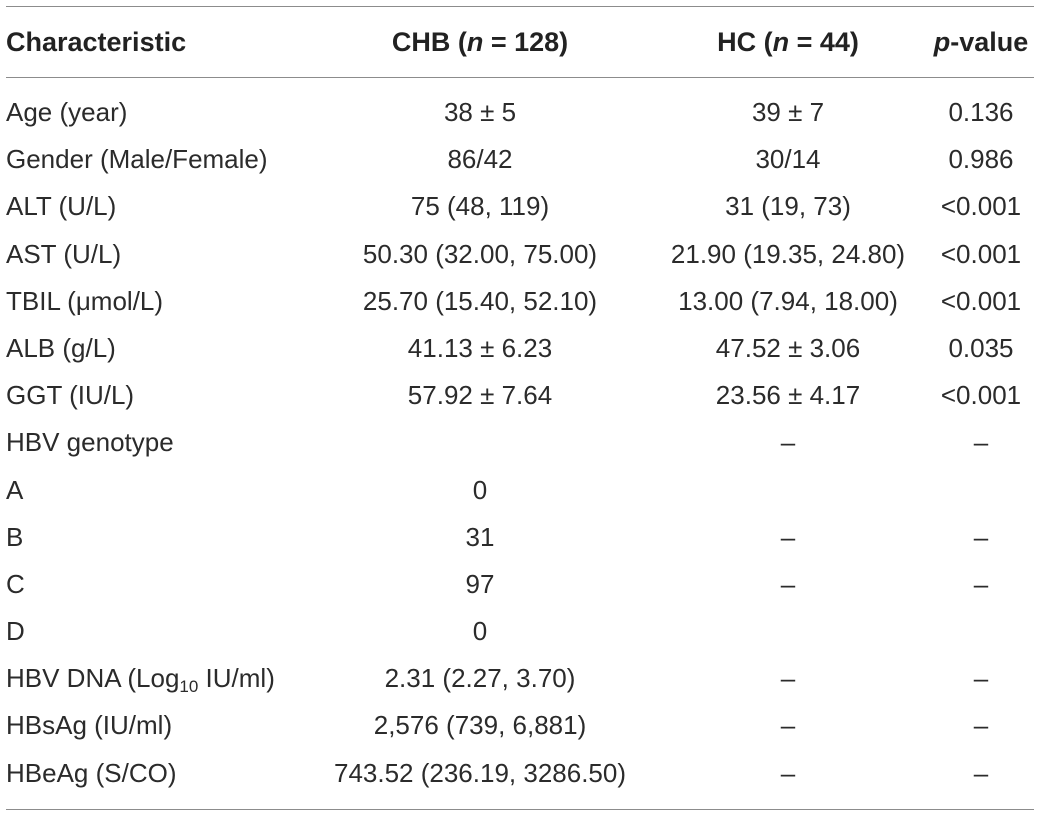 The width and height of the screenshot is (1040, 816). I want to click on header-p-italic: p, so click(942, 42).